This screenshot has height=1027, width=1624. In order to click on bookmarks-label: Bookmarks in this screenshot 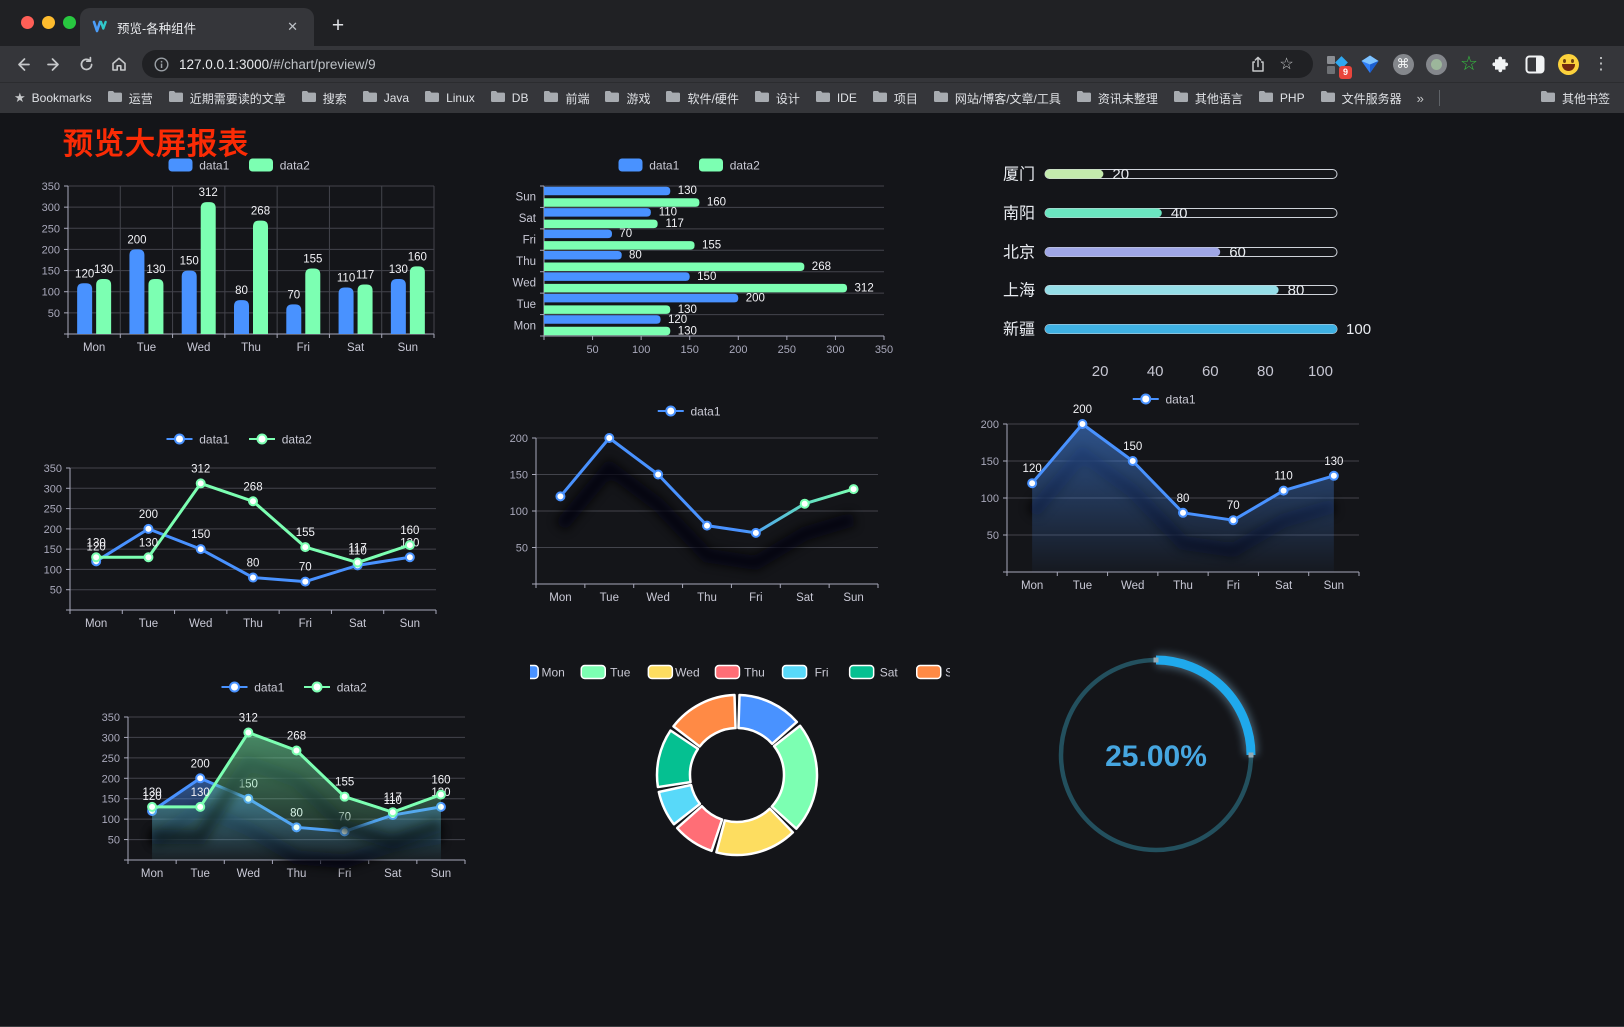, I will do `click(61, 98)`.